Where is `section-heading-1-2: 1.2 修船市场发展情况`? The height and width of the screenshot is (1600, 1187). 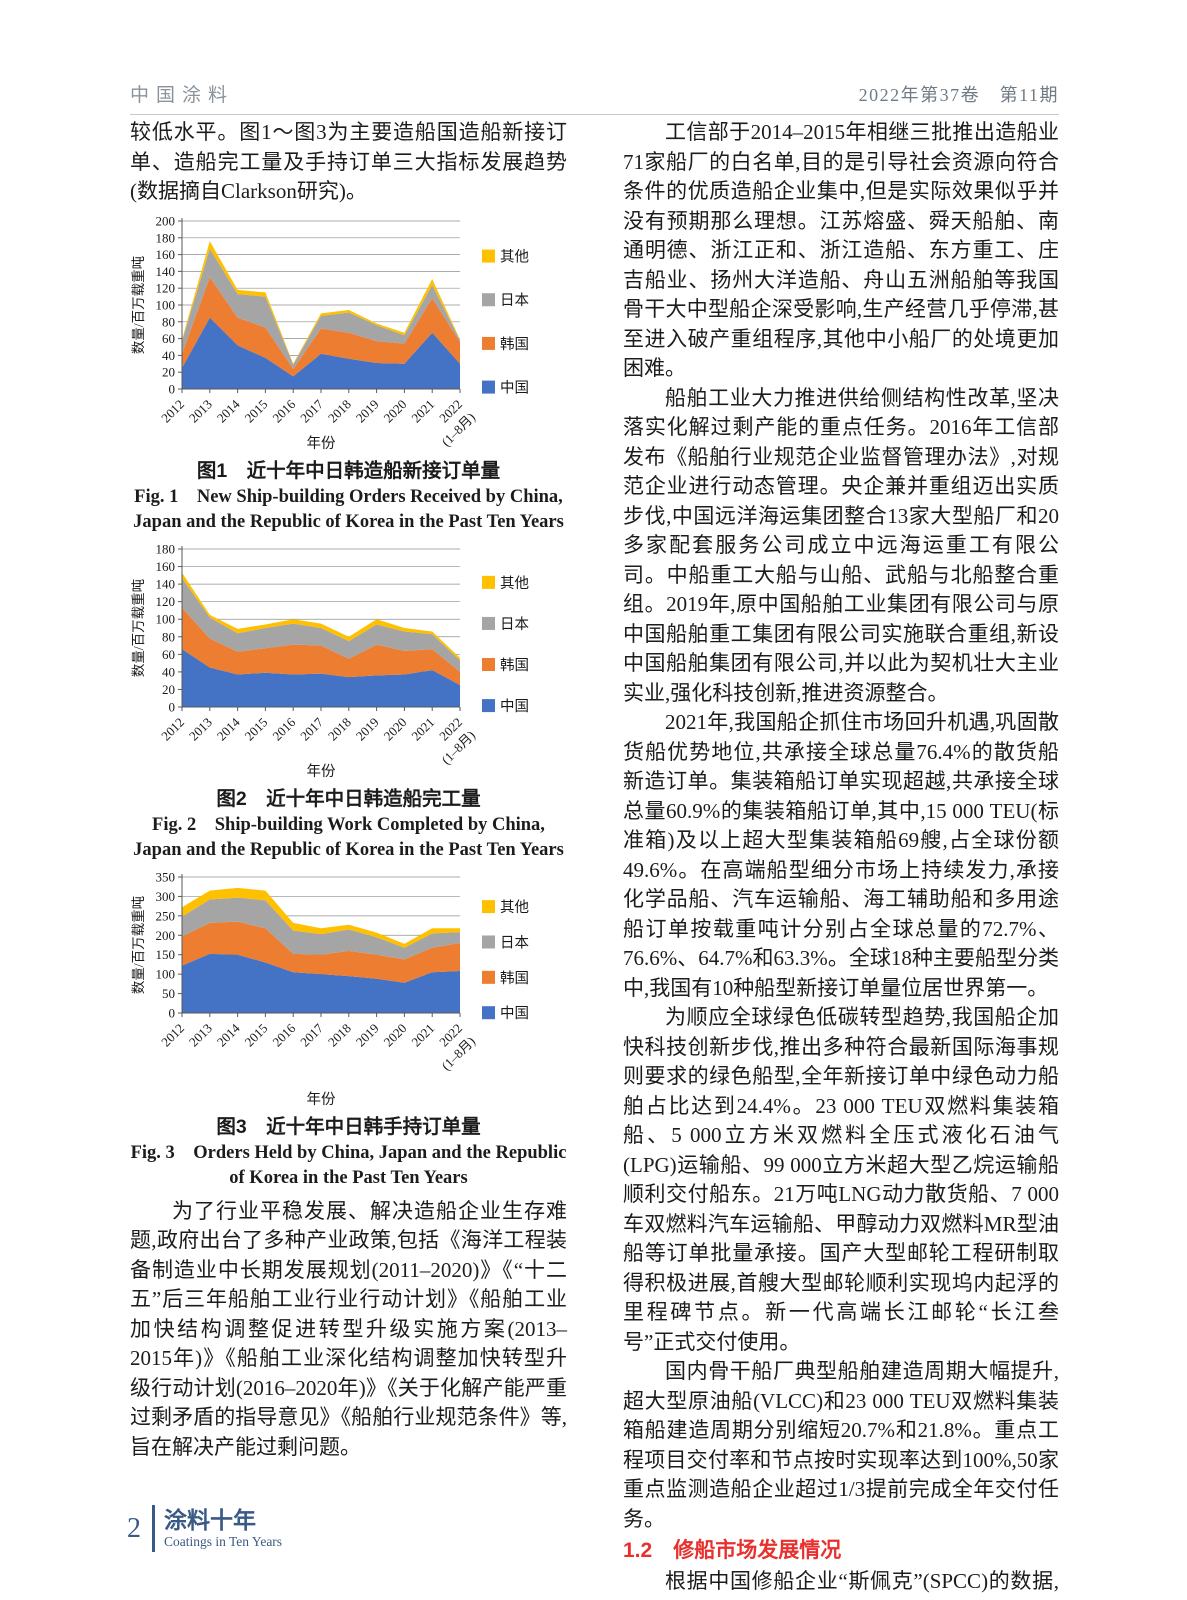 section-heading-1-2: 1.2 修船市场发展情况 is located at coordinates (732, 1550).